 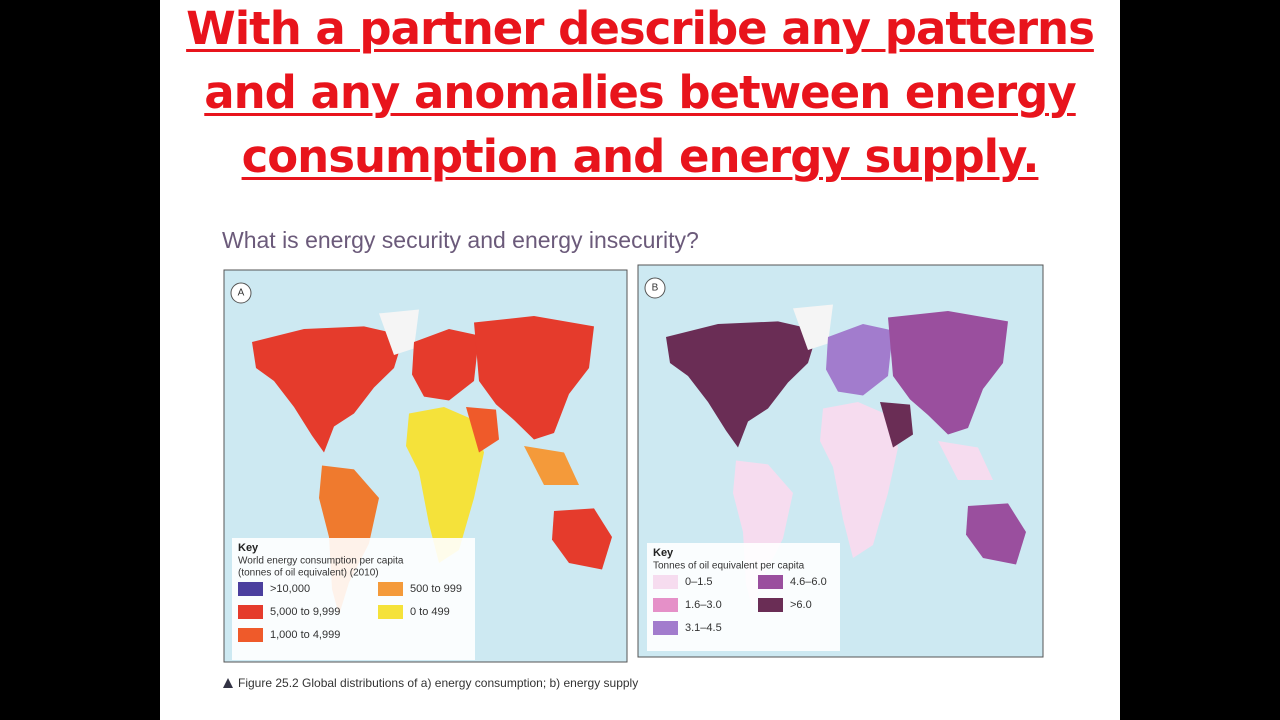 What do you see at coordinates (703, 628) in the screenshot?
I see `key-label: 3.1–4.5` at bounding box center [703, 628].